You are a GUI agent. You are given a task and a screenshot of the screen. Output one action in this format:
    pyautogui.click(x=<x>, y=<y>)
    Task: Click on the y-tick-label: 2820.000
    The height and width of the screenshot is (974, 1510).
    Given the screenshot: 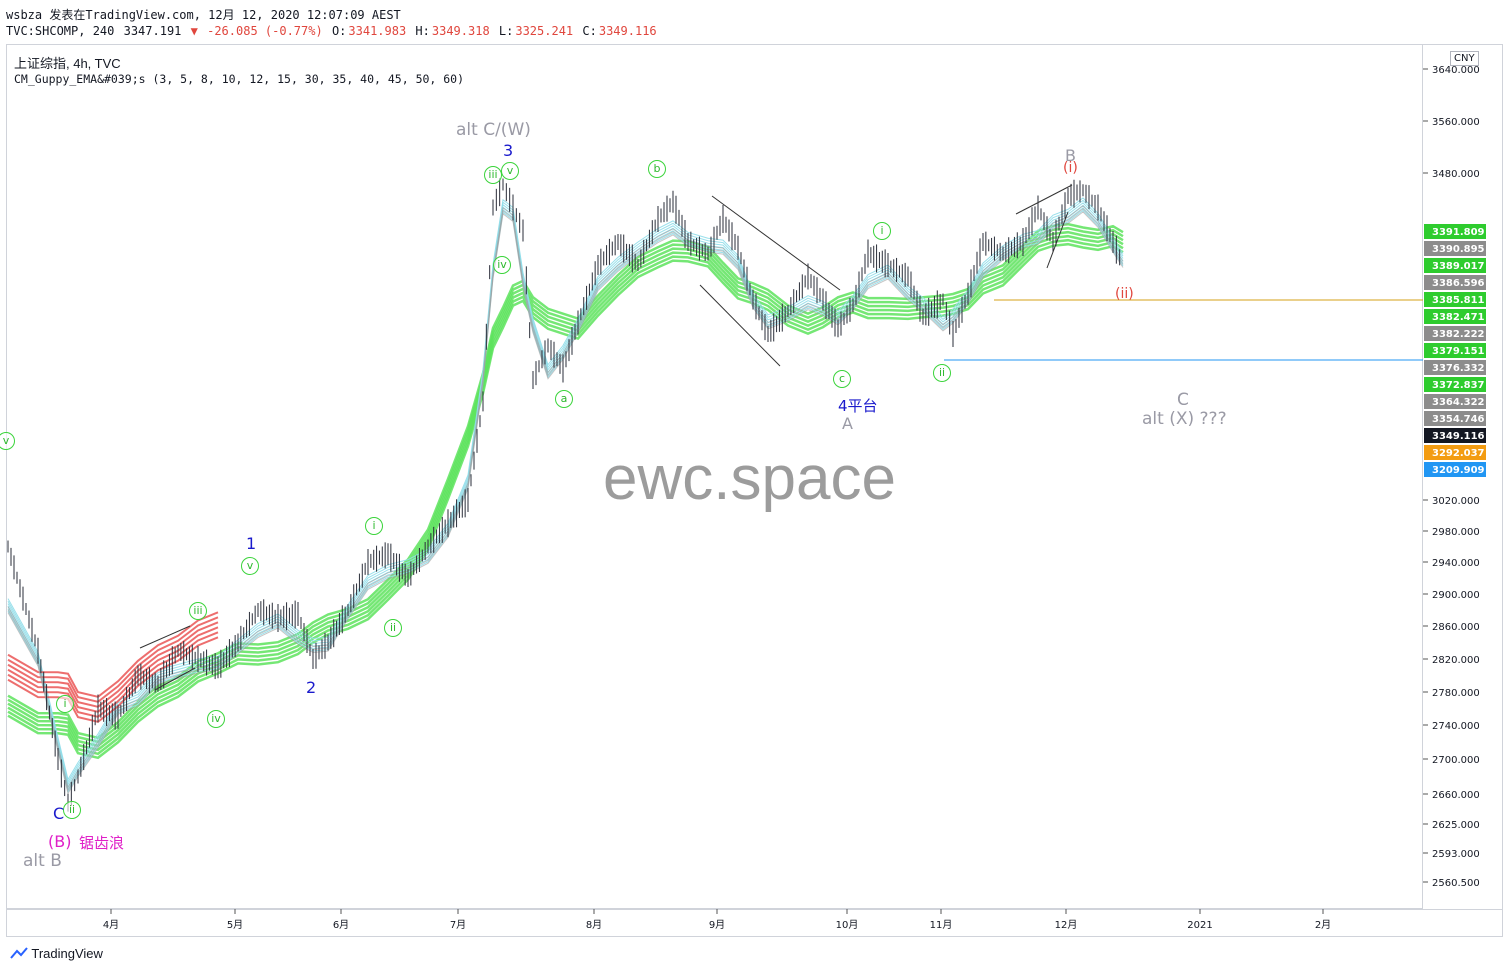 What is the action you would take?
    pyautogui.click(x=1456, y=660)
    